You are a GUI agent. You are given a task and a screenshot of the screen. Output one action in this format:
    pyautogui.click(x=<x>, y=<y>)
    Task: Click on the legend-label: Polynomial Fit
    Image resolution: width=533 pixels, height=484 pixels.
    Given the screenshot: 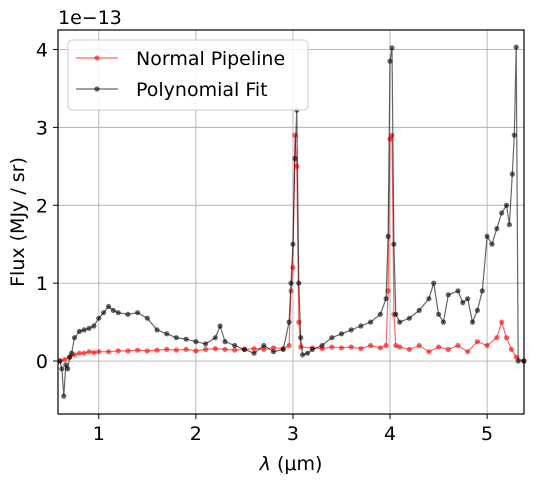 What is the action you would take?
    pyautogui.click(x=202, y=90)
    